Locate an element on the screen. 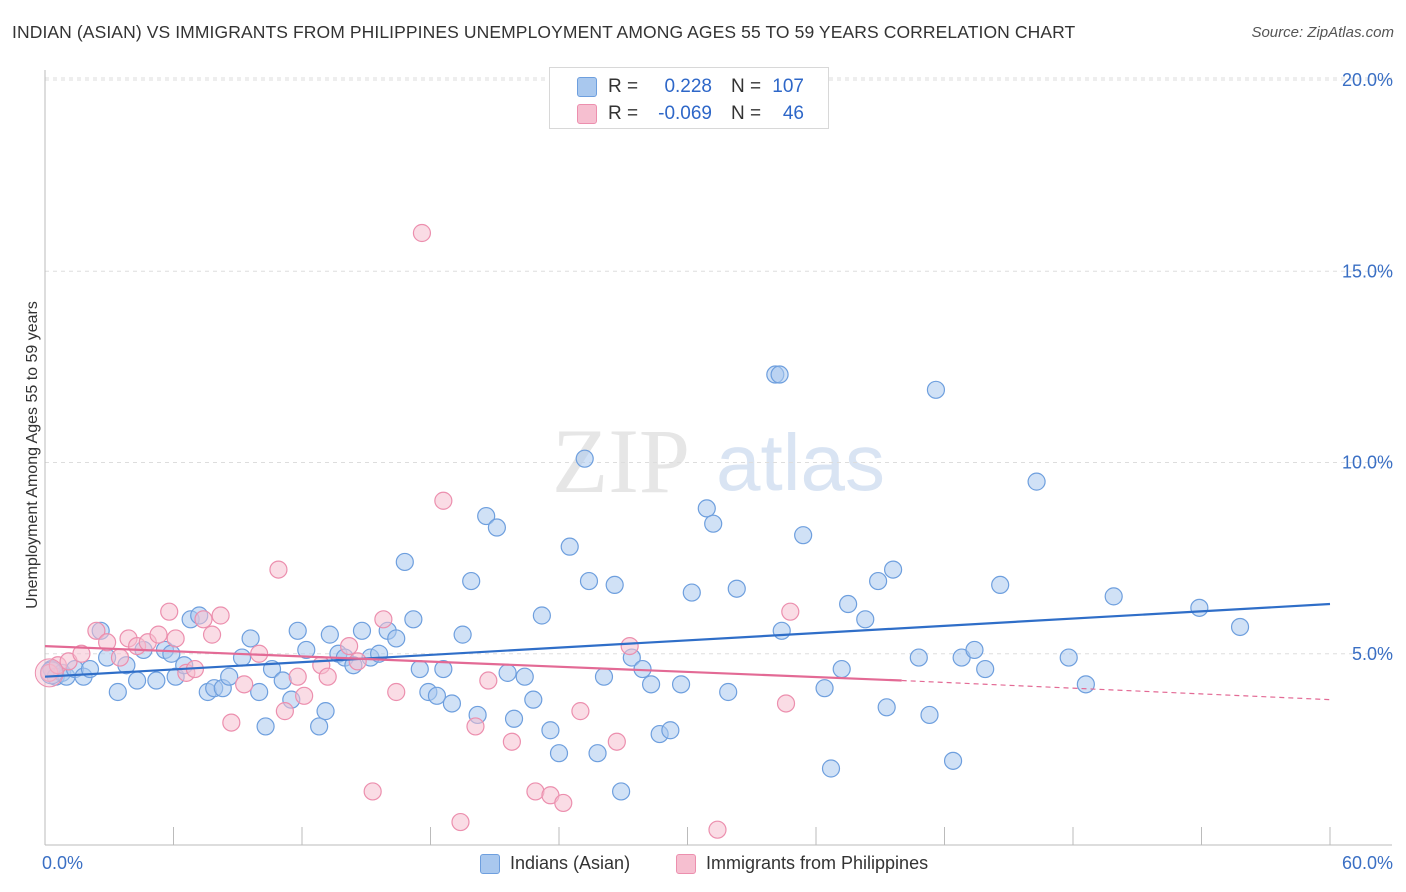 The height and width of the screenshot is (892, 1406). trend-line-philippines is located at coordinates (473, 663).